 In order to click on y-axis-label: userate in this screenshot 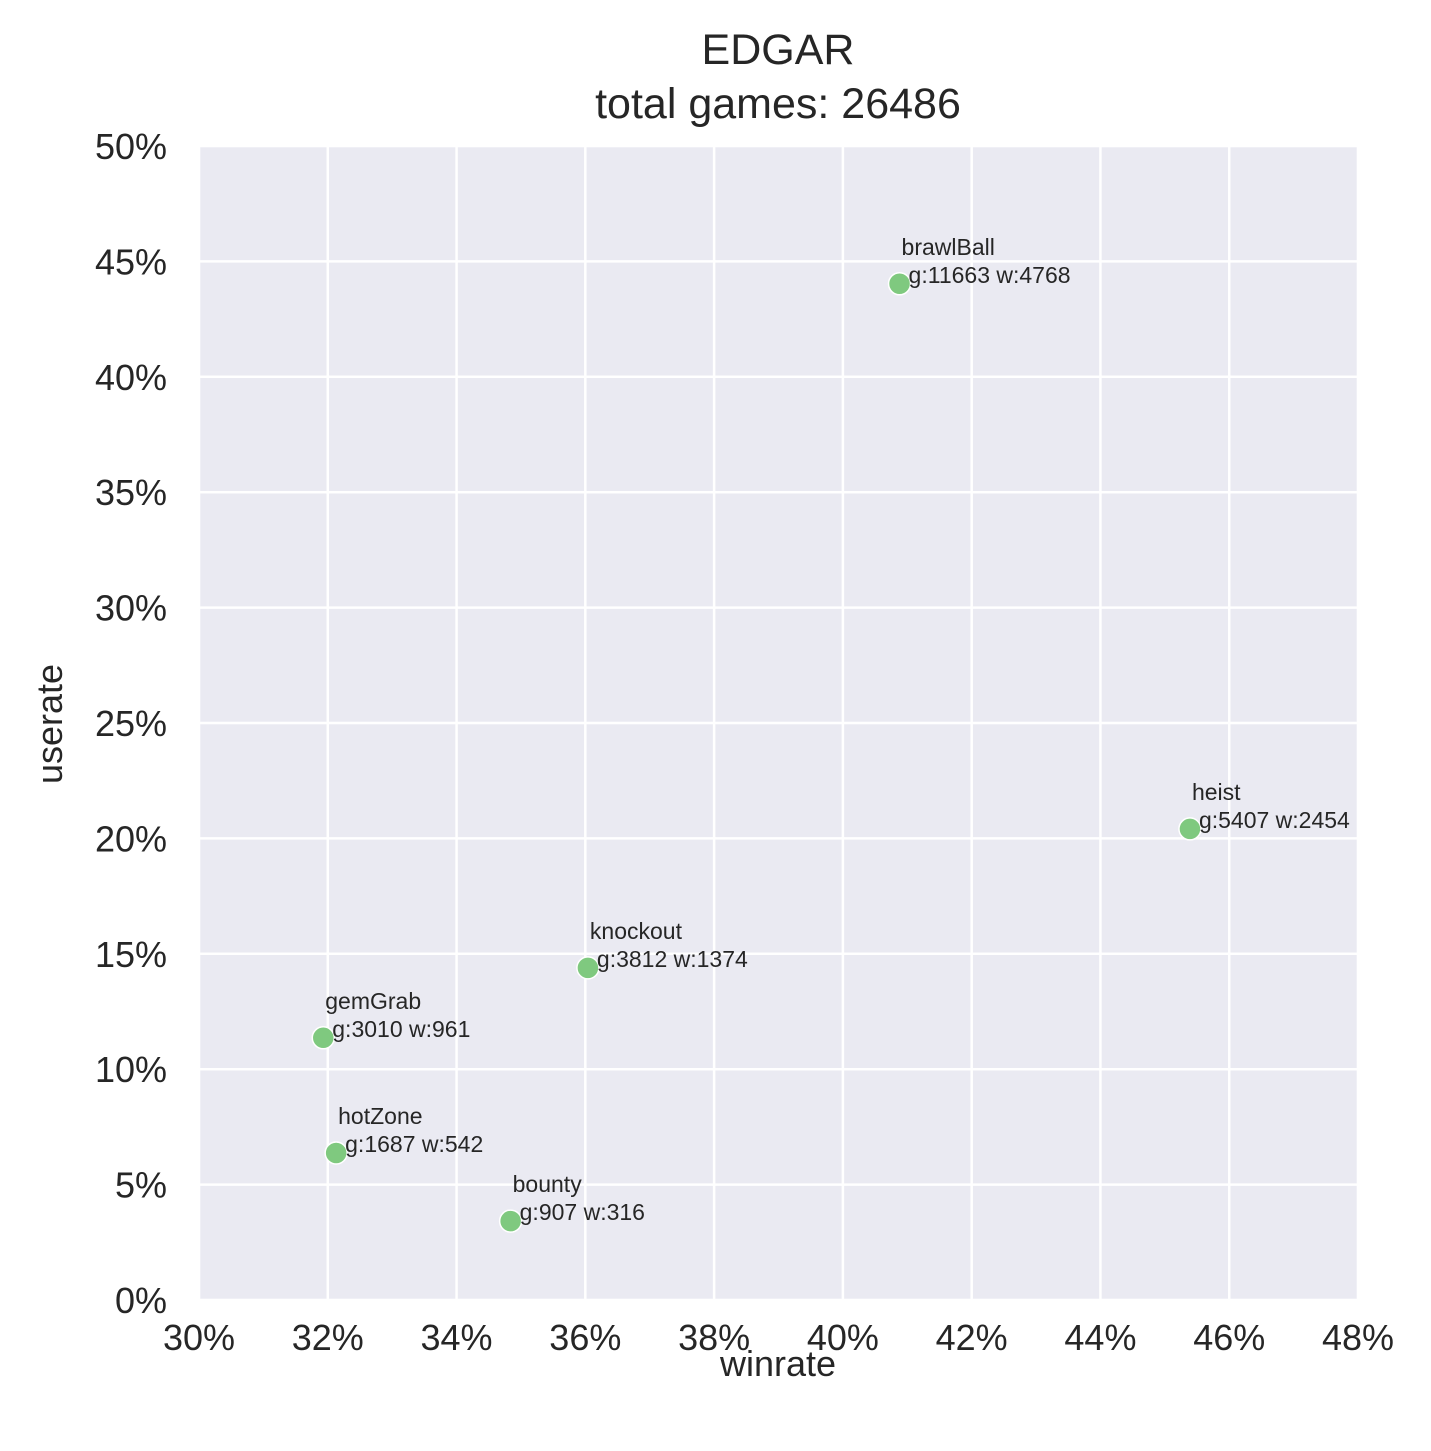, I will do `click(49, 724)`.